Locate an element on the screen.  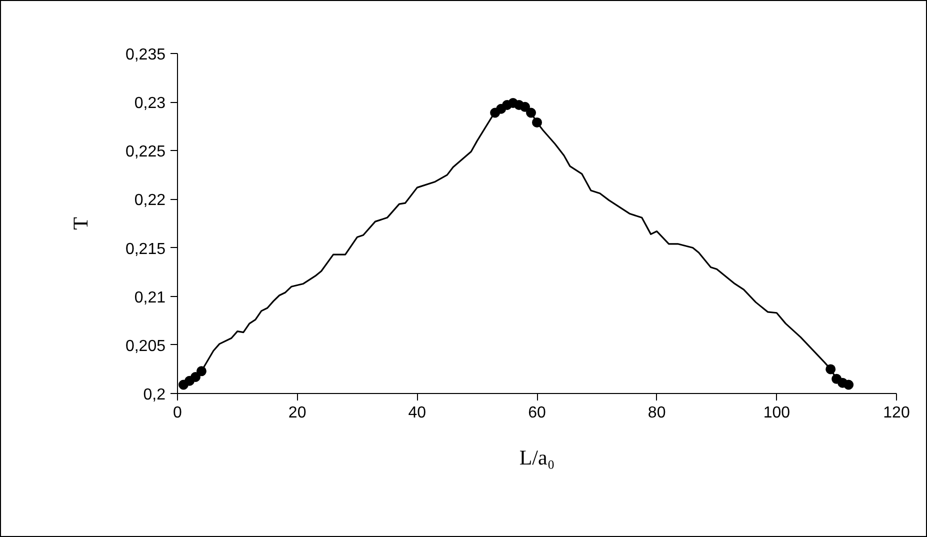
y-axis-title: T is located at coordinates (80, 223).